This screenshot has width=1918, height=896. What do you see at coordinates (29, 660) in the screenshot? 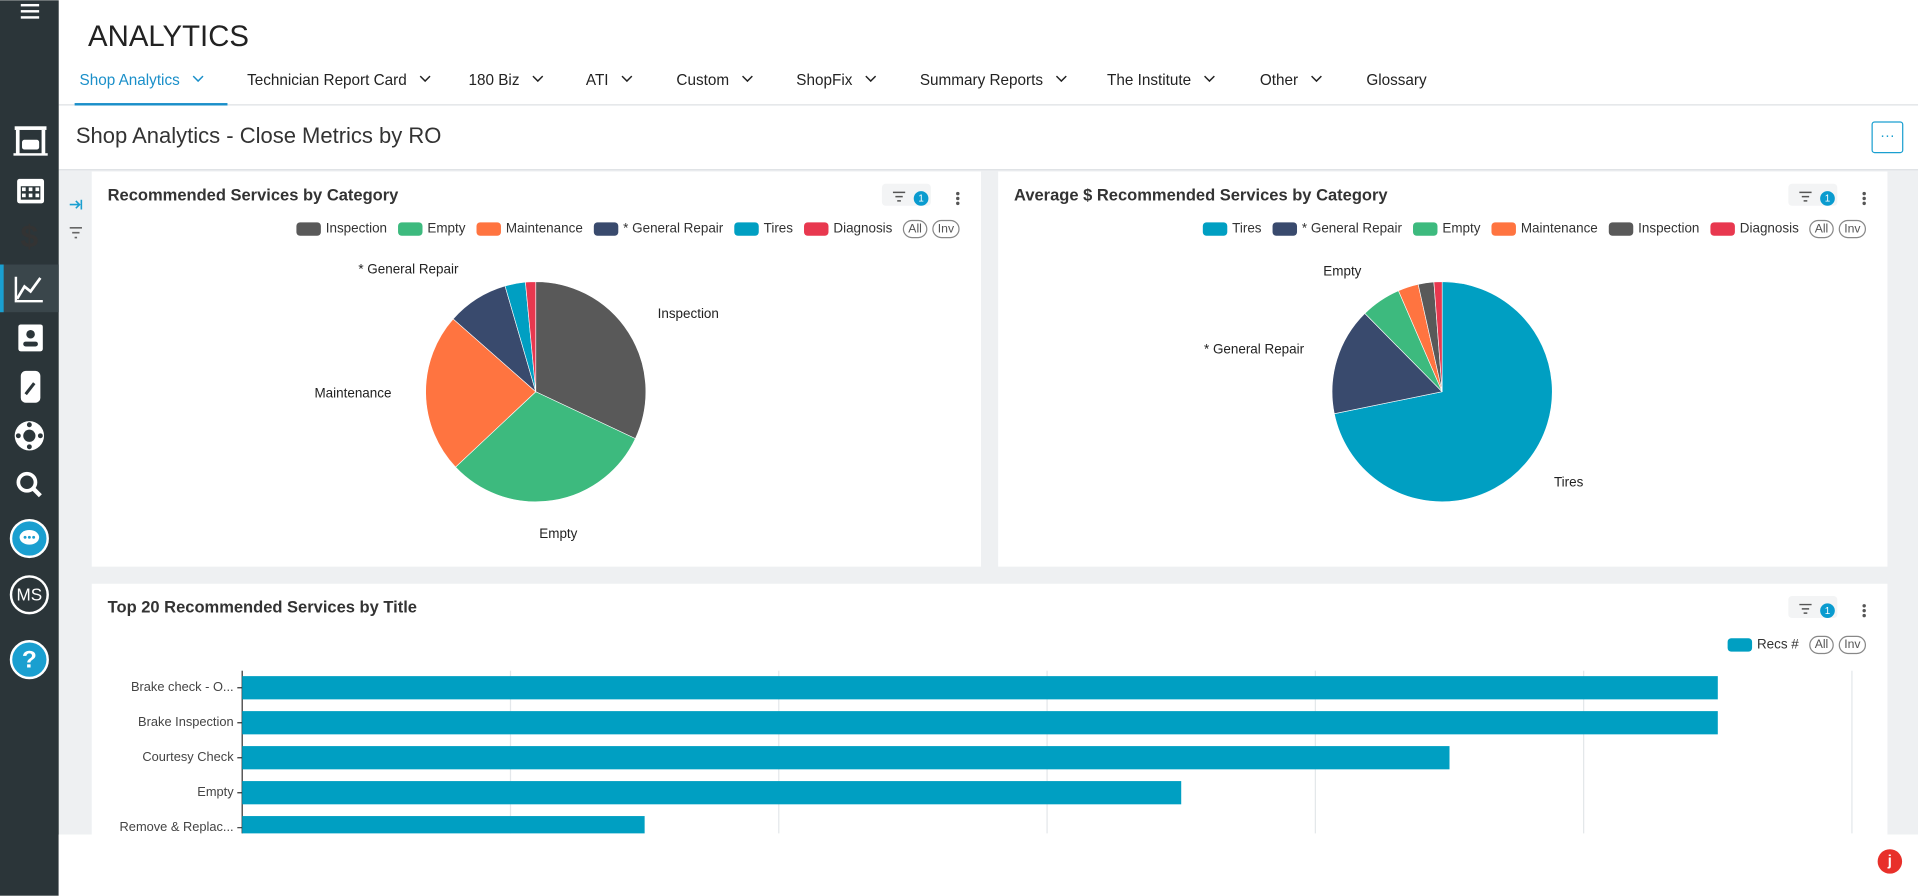
I see `help-icon` at bounding box center [29, 660].